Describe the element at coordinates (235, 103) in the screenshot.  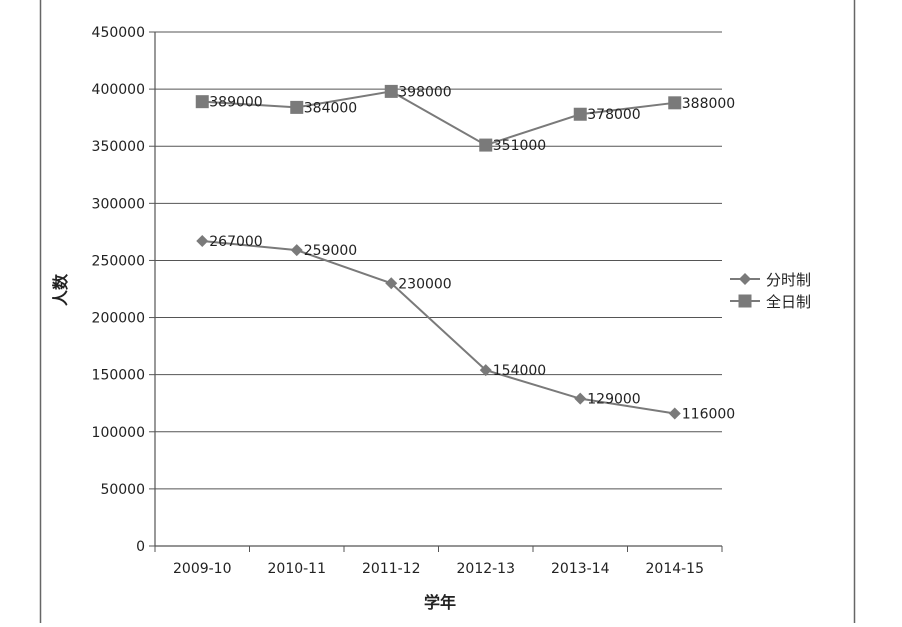
I see `data-label: 389000` at that location.